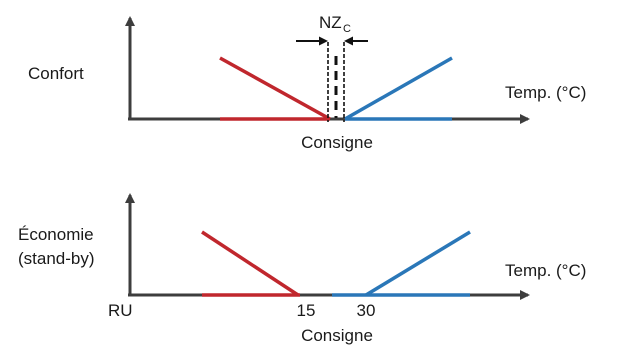 The image size is (626, 347). What do you see at coordinates (337, 142) in the screenshot?
I see `comfort-setpoint-label: Consigne` at bounding box center [337, 142].